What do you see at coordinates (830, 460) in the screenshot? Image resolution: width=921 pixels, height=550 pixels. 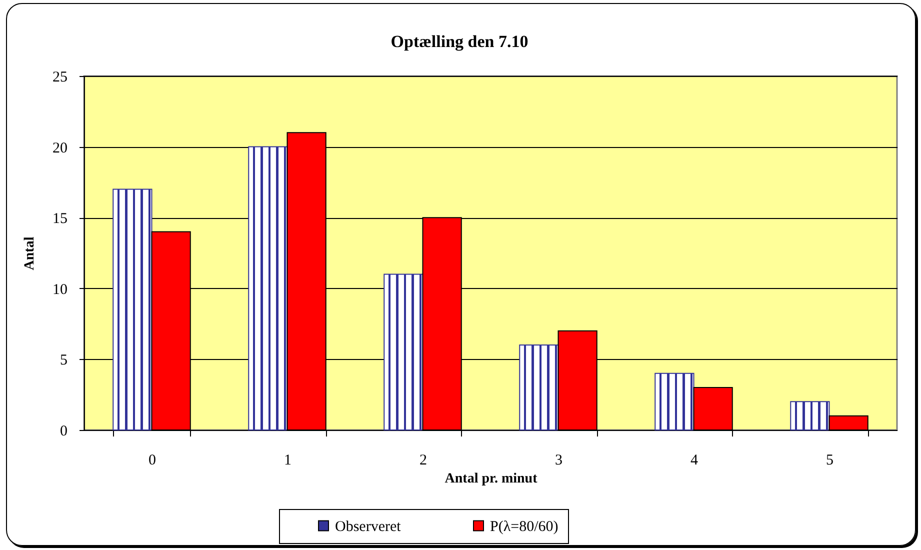 I see `x-tick-label: 5` at bounding box center [830, 460].